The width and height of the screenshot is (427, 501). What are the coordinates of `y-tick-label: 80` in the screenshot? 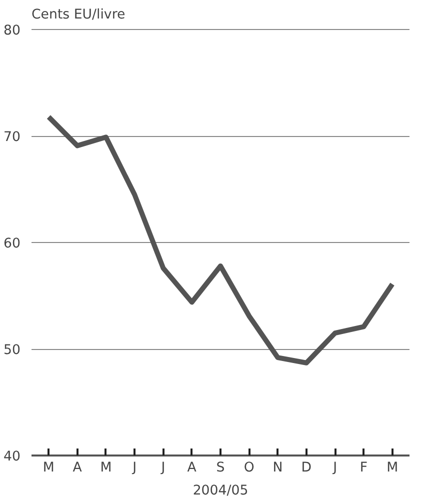 It's located at (12, 31).